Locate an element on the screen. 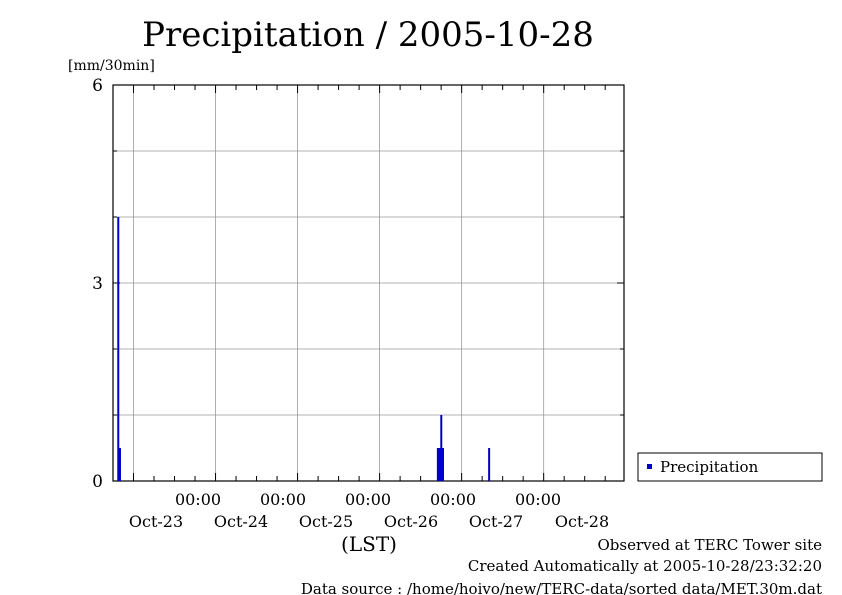 The width and height of the screenshot is (842, 595). x-tick-time-3: 00:00 is located at coordinates (368, 499).